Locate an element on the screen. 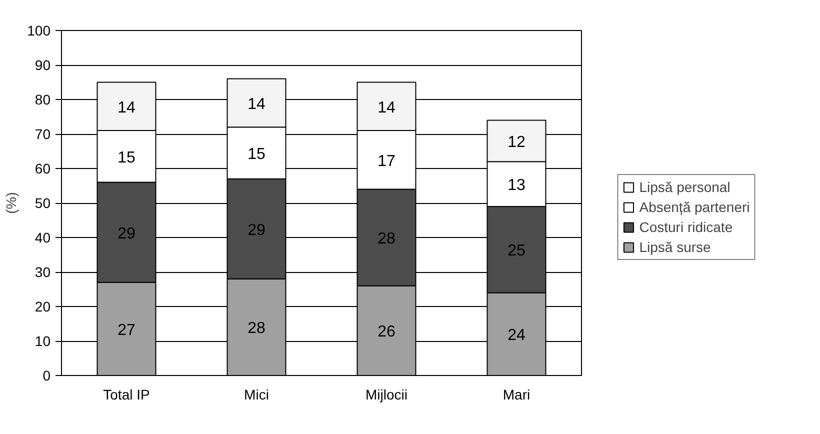 The image size is (820, 434). data-label: 27 is located at coordinates (127, 330).